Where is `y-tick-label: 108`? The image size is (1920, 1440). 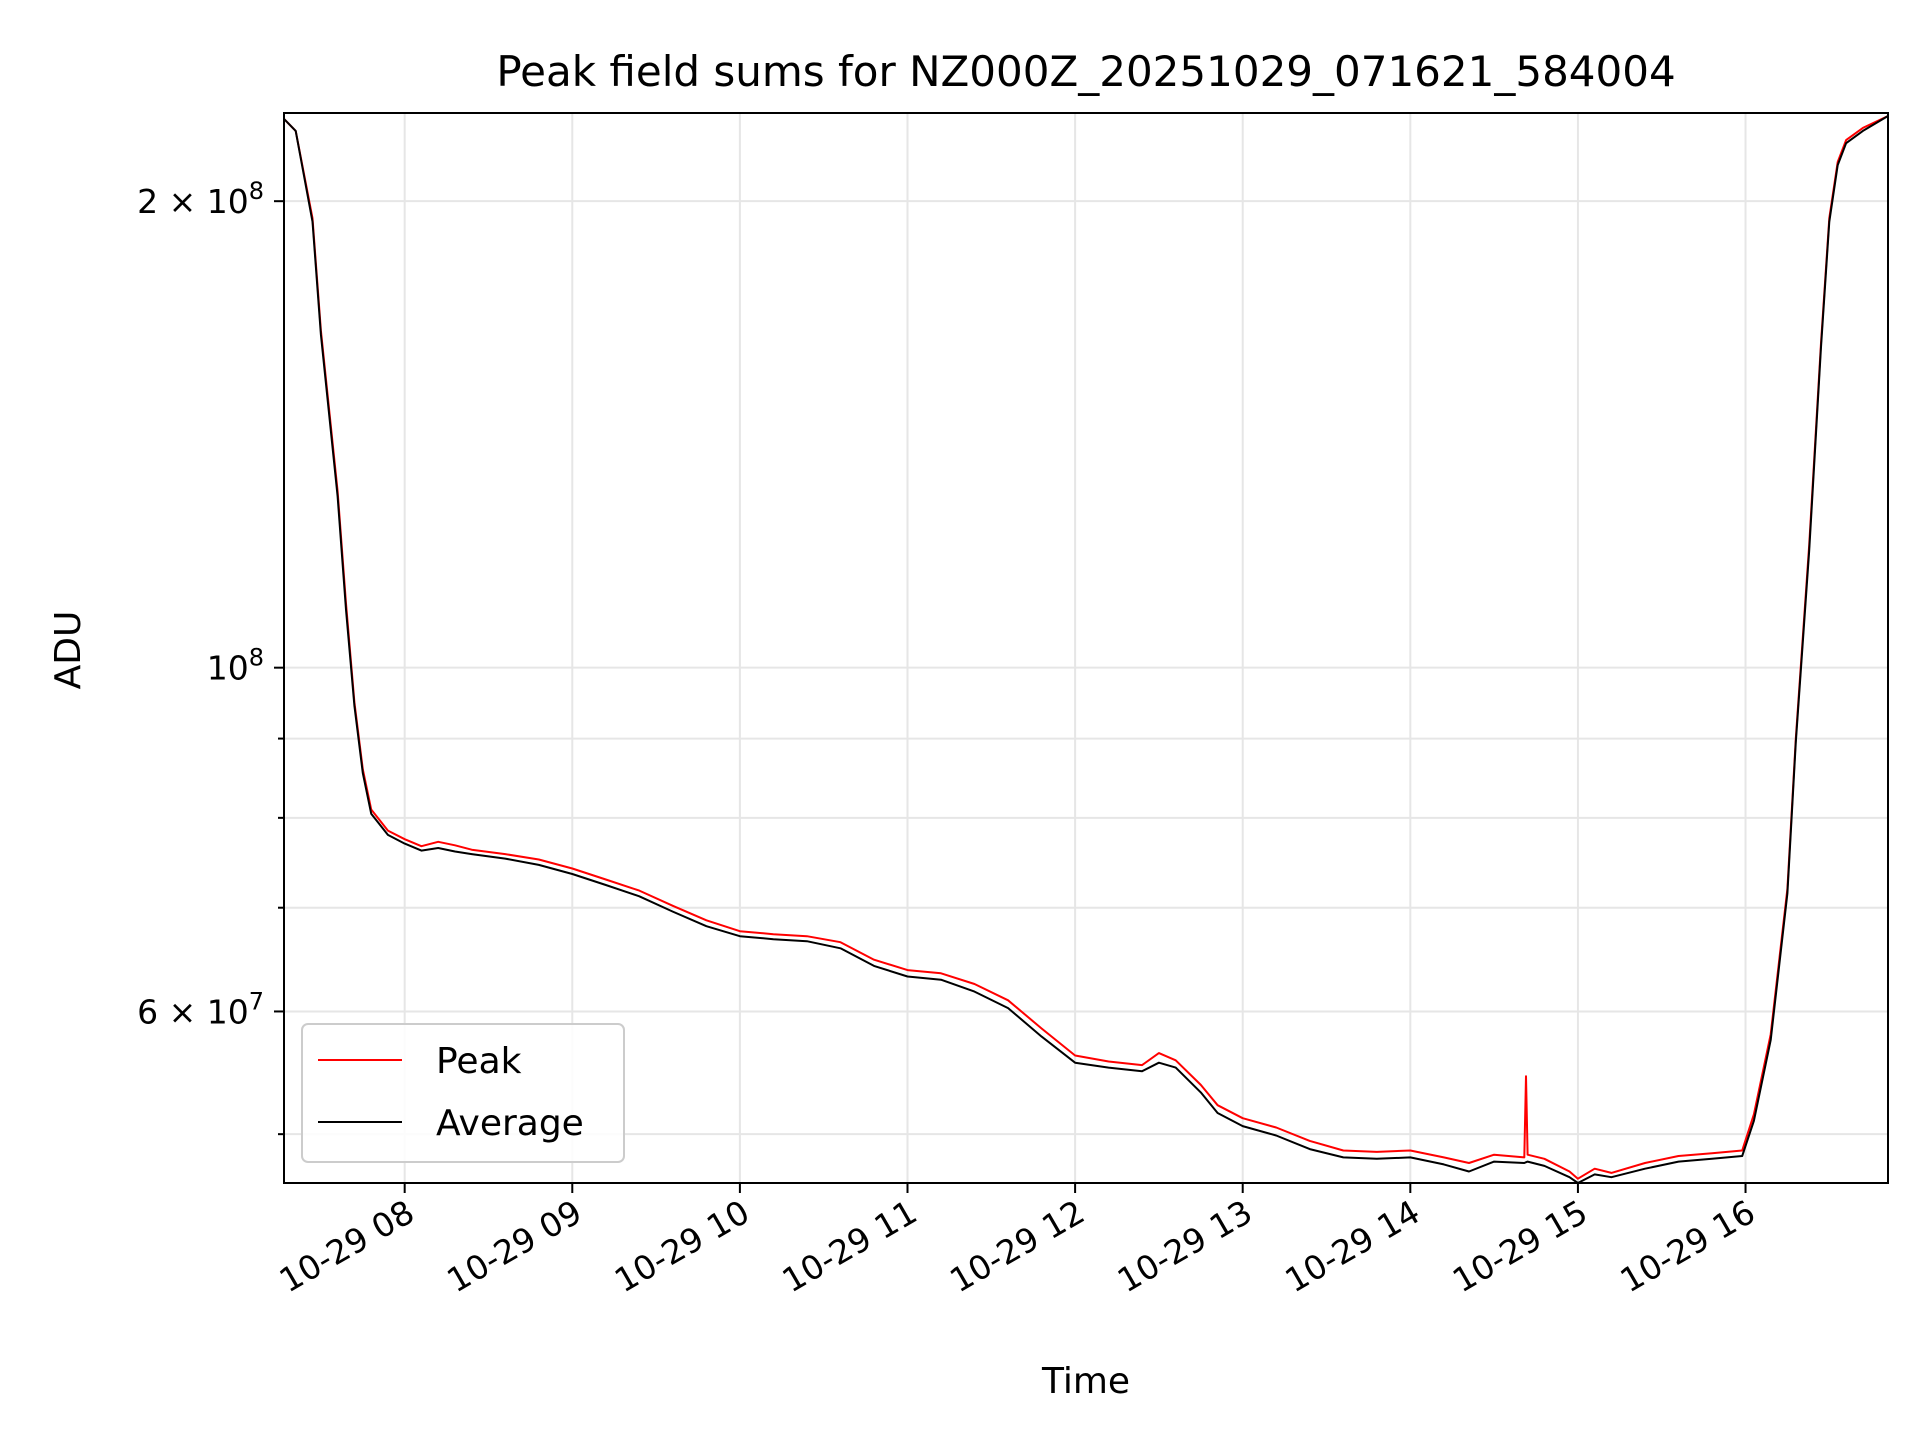 y-tick-label: 108 is located at coordinates (235, 666).